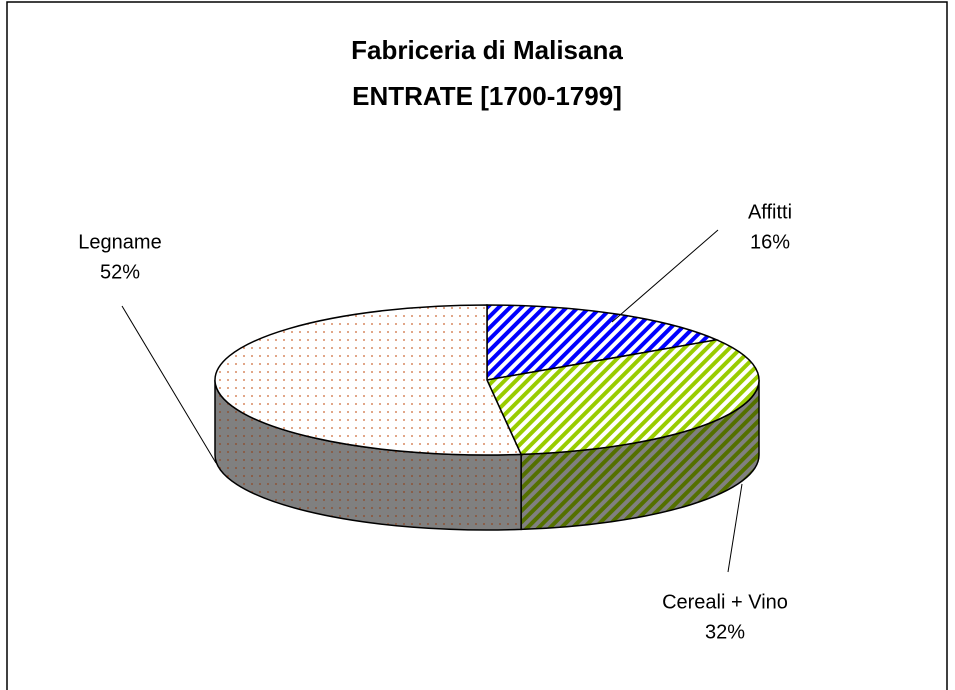  Describe the element at coordinates (725, 632) in the screenshot. I see `data-label-value: 32%` at that location.